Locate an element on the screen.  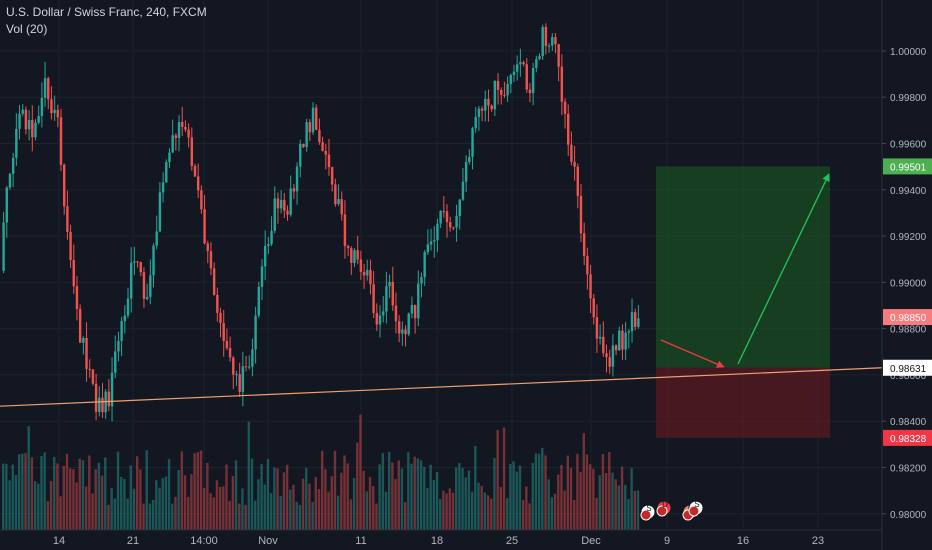
event-badges: SDDS is located at coordinates (672, 510).